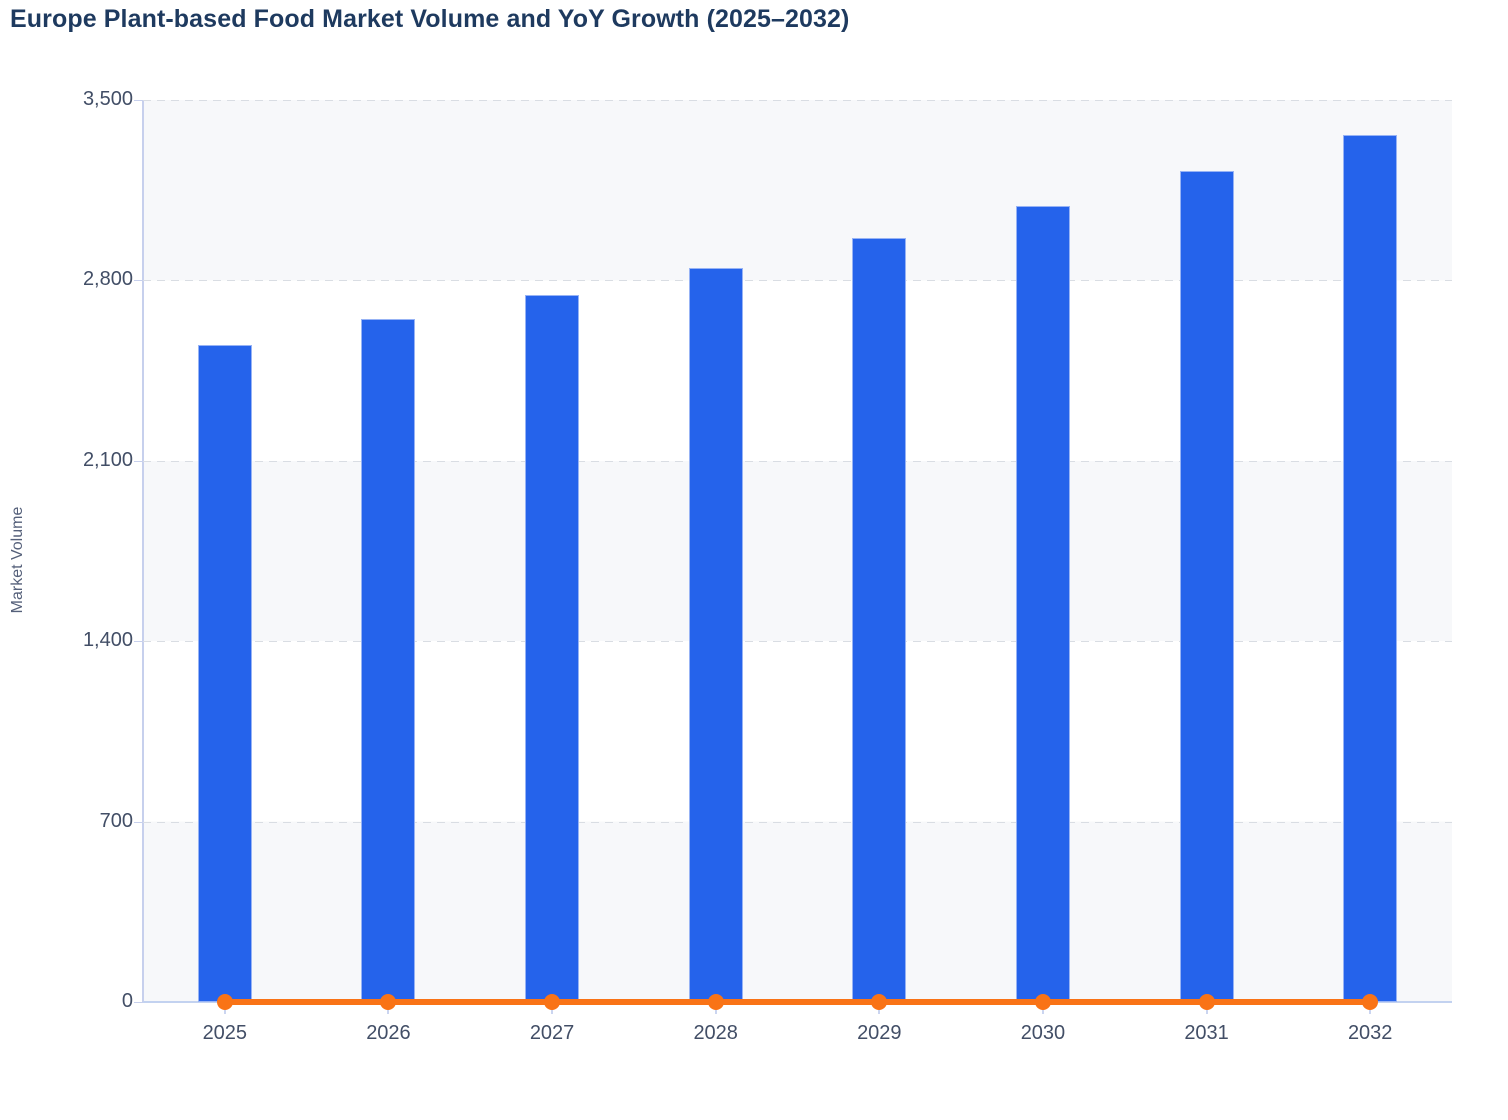 The width and height of the screenshot is (1508, 1120). I want to click on y-tick-label: 700, so click(116, 820).